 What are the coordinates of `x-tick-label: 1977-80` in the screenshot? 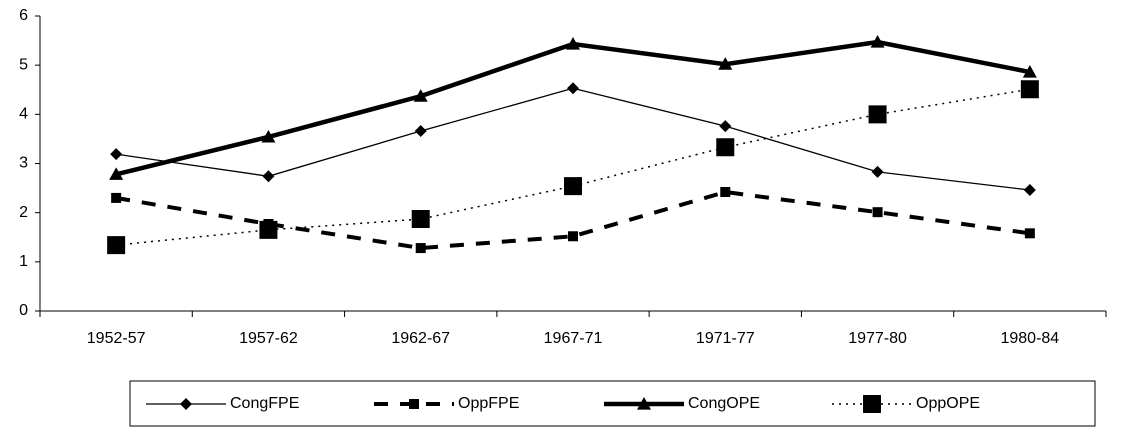 It's located at (877, 338).